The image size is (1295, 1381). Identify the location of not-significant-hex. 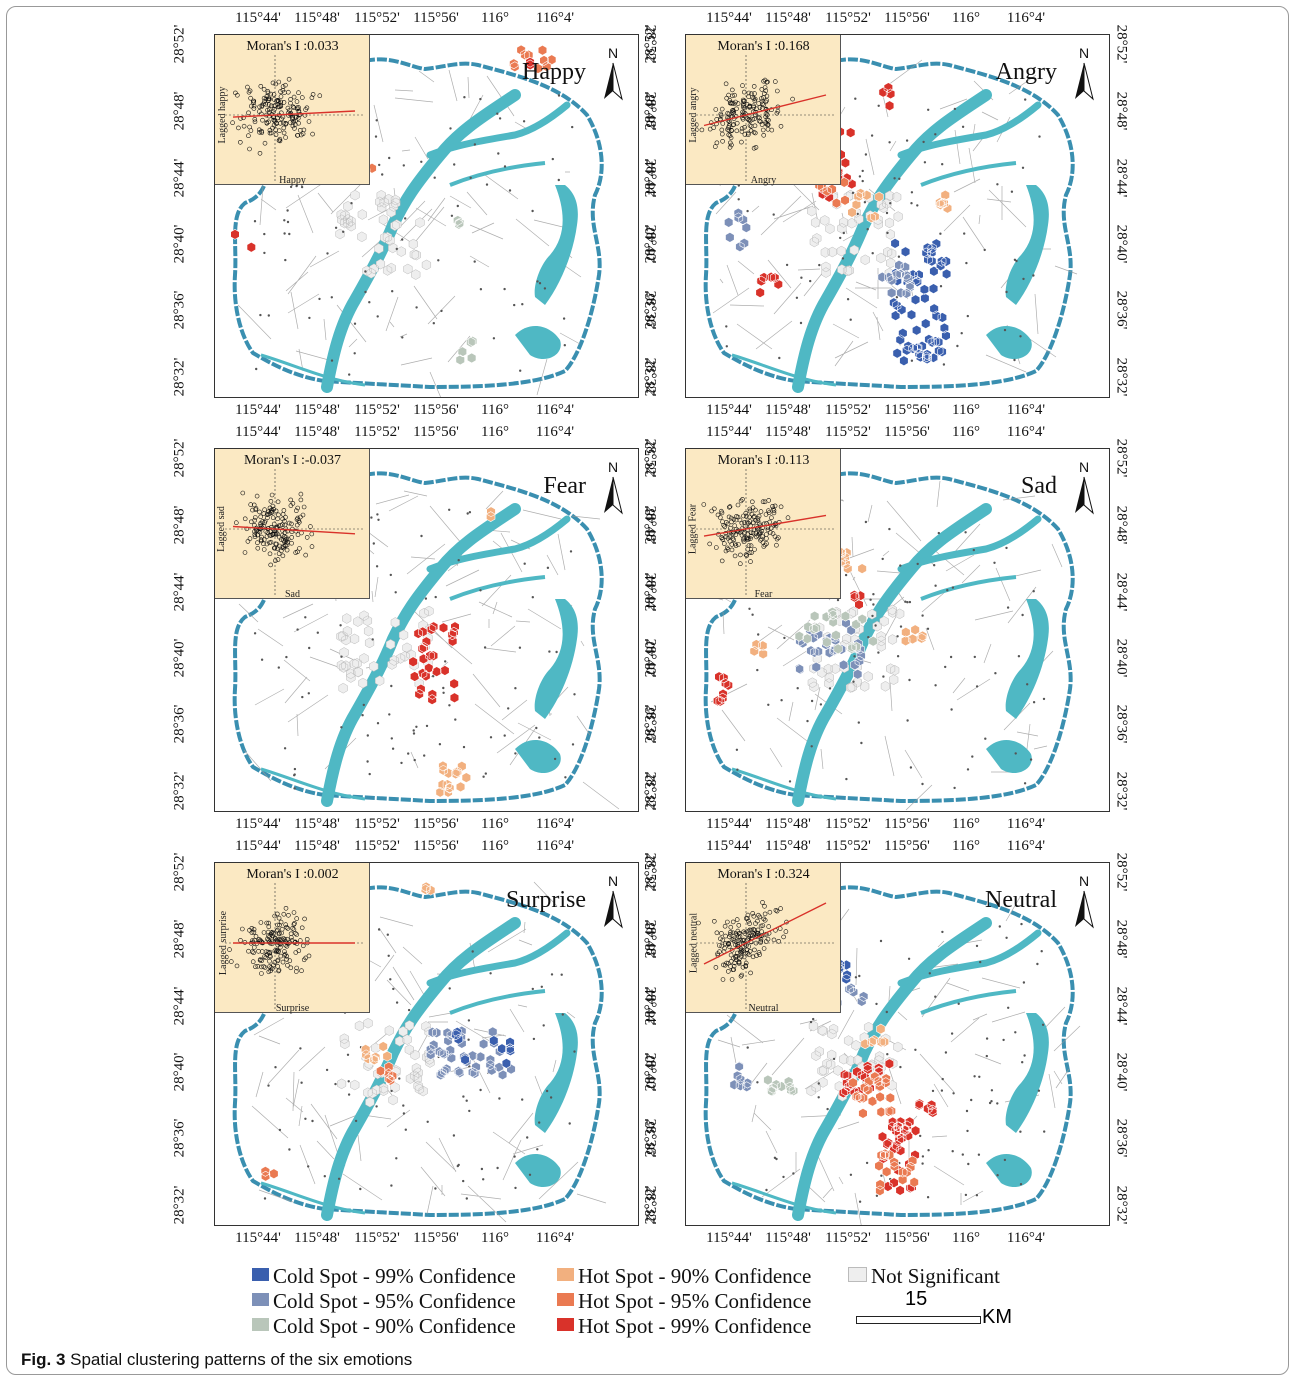
(383, 234).